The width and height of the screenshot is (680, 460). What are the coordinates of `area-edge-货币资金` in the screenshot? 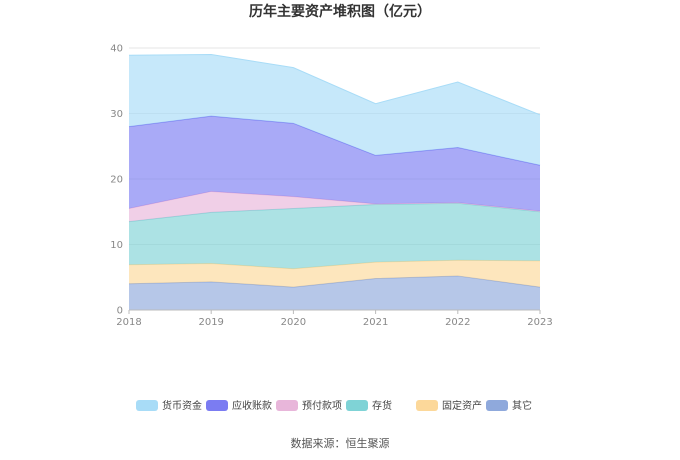 It's located at (334, 85).